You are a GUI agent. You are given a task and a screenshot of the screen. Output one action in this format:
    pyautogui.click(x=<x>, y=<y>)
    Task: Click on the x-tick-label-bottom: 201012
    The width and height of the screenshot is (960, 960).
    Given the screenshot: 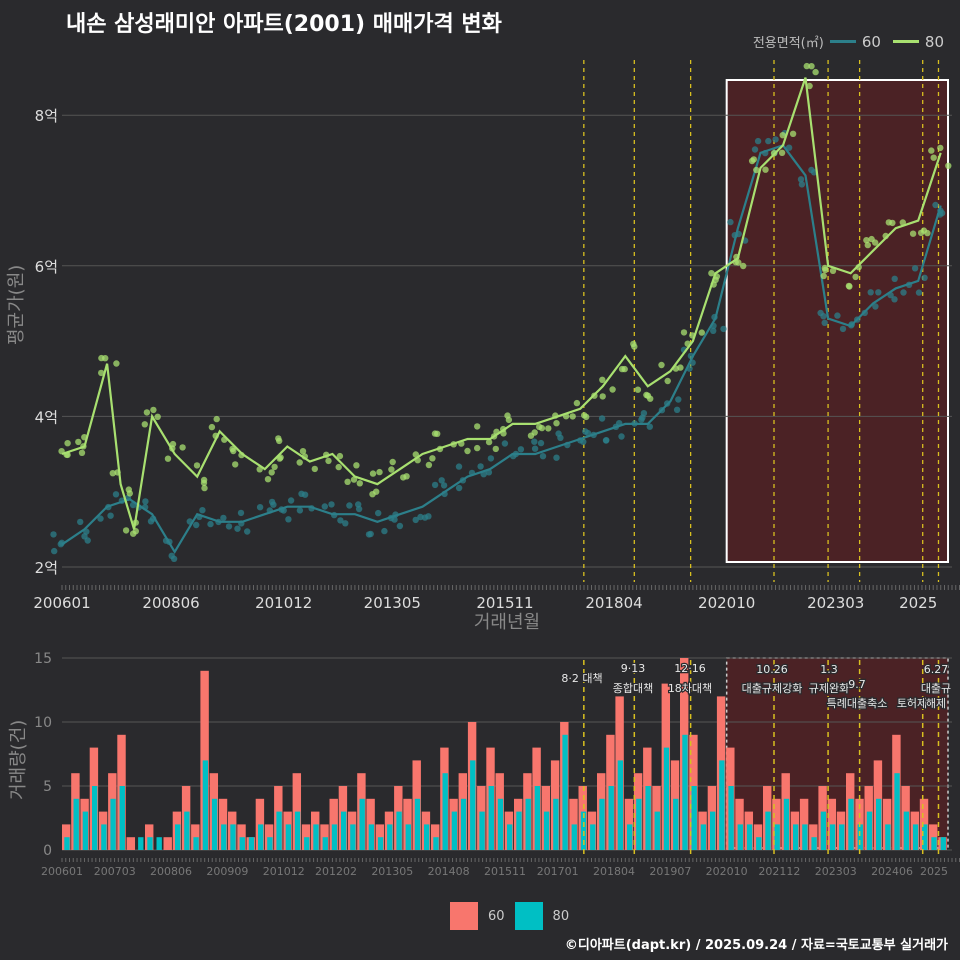 What is the action you would take?
    pyautogui.click(x=284, y=871)
    